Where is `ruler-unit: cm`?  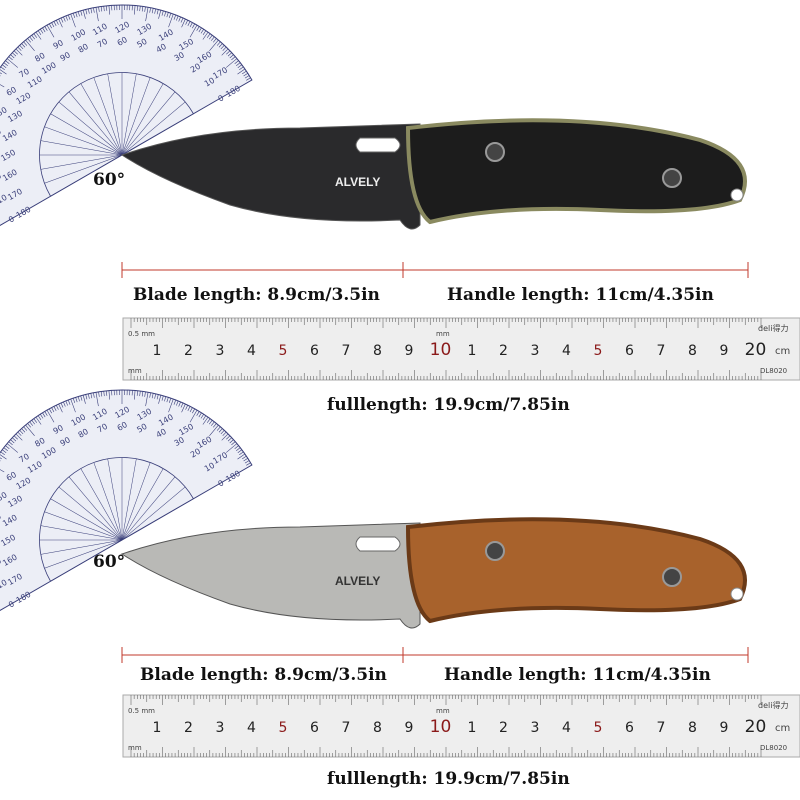
ruler-unit: cm is located at coordinates (782, 351).